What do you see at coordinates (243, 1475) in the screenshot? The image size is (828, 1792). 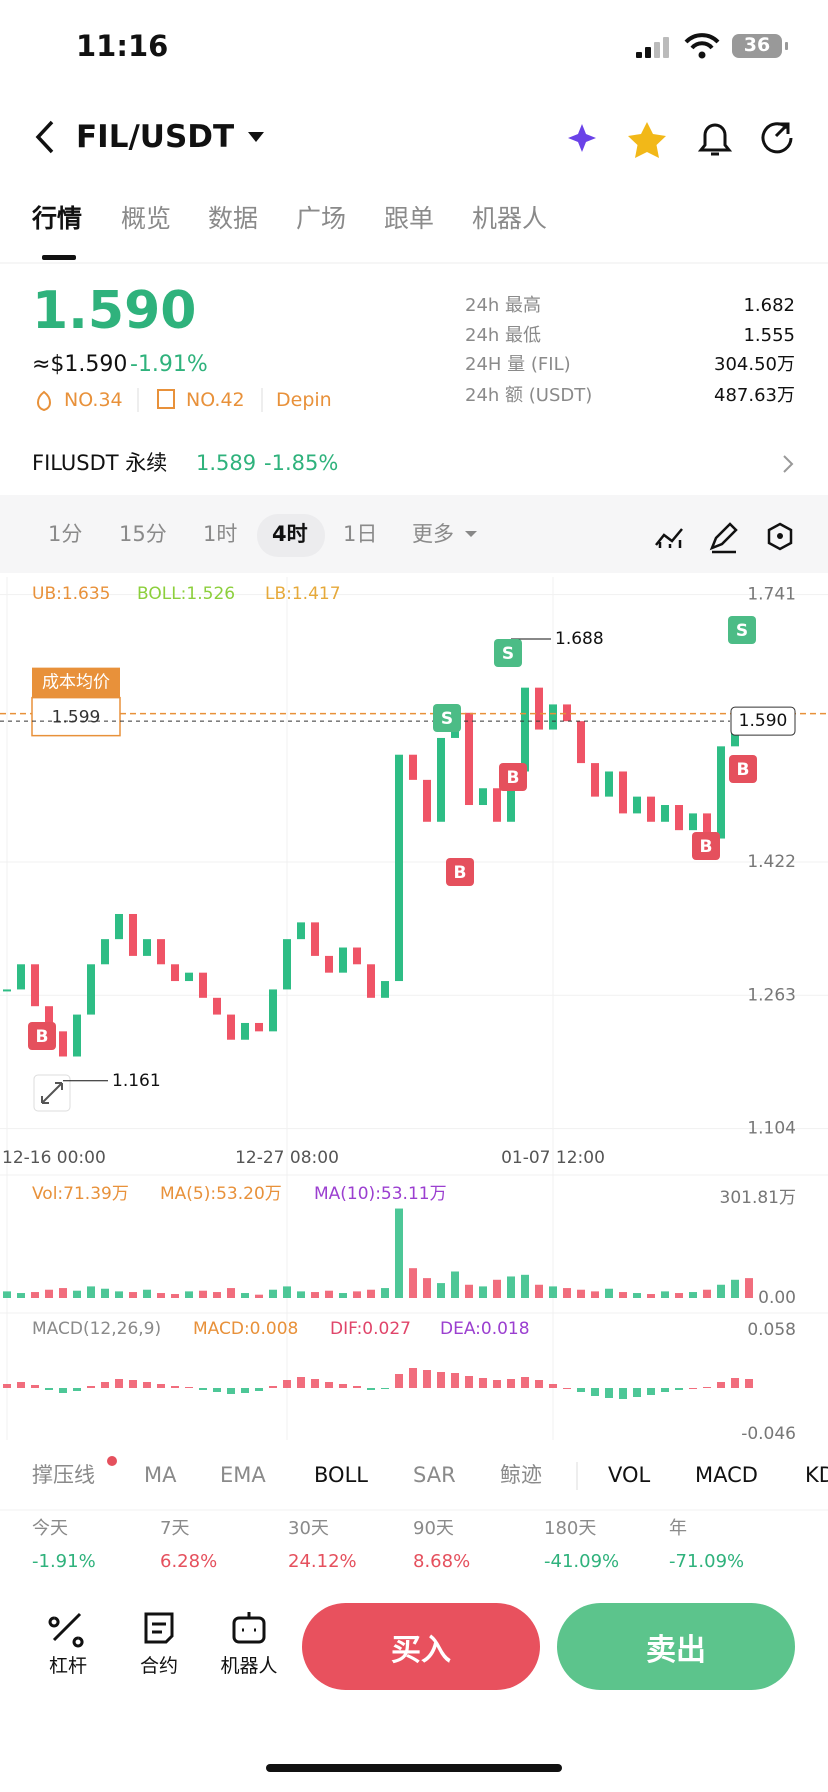 I see `indicator-tab: EMA` at bounding box center [243, 1475].